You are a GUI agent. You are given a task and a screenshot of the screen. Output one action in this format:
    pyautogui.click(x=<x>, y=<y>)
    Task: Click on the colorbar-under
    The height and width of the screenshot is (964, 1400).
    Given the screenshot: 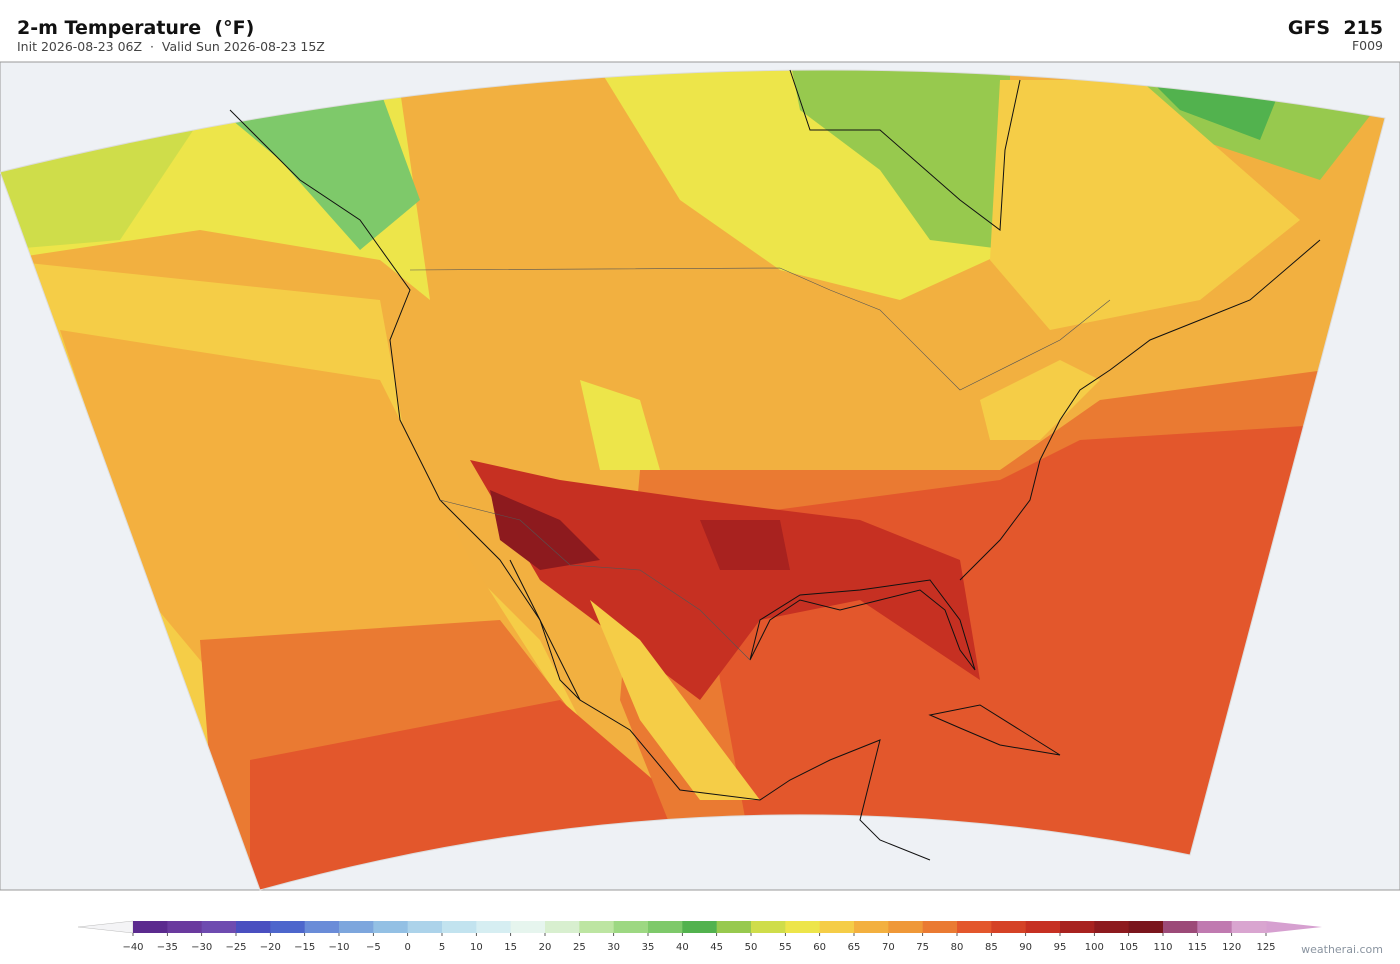 What is the action you would take?
    pyautogui.click(x=105, y=927)
    